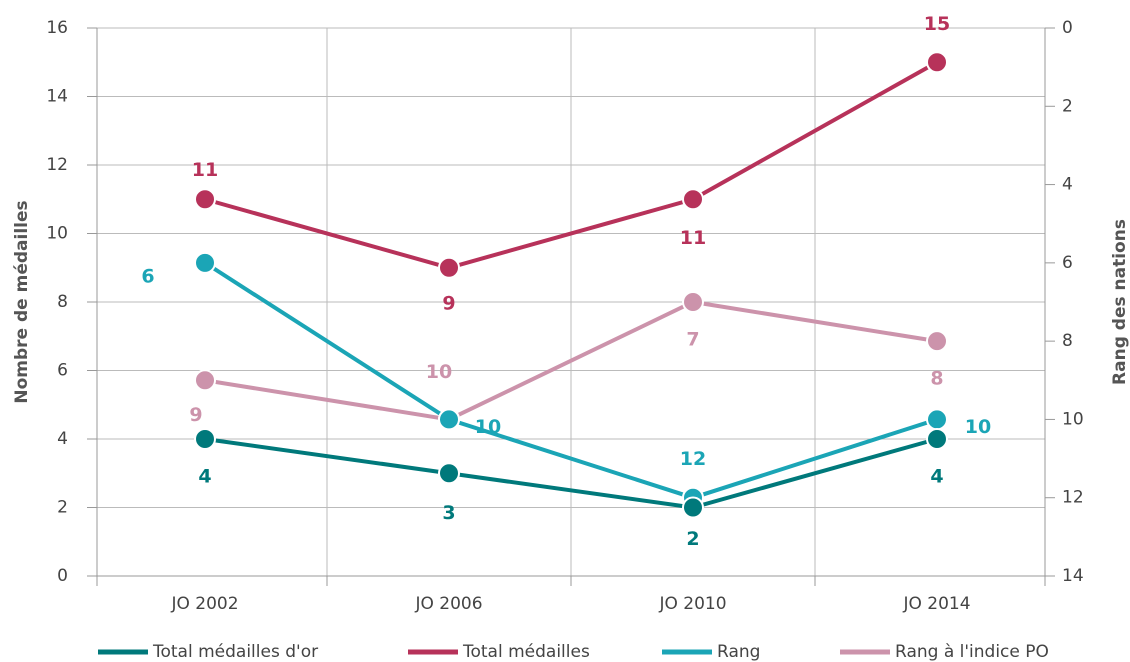  Describe the element at coordinates (692, 340) in the screenshot. I see `value-label: 7` at that location.